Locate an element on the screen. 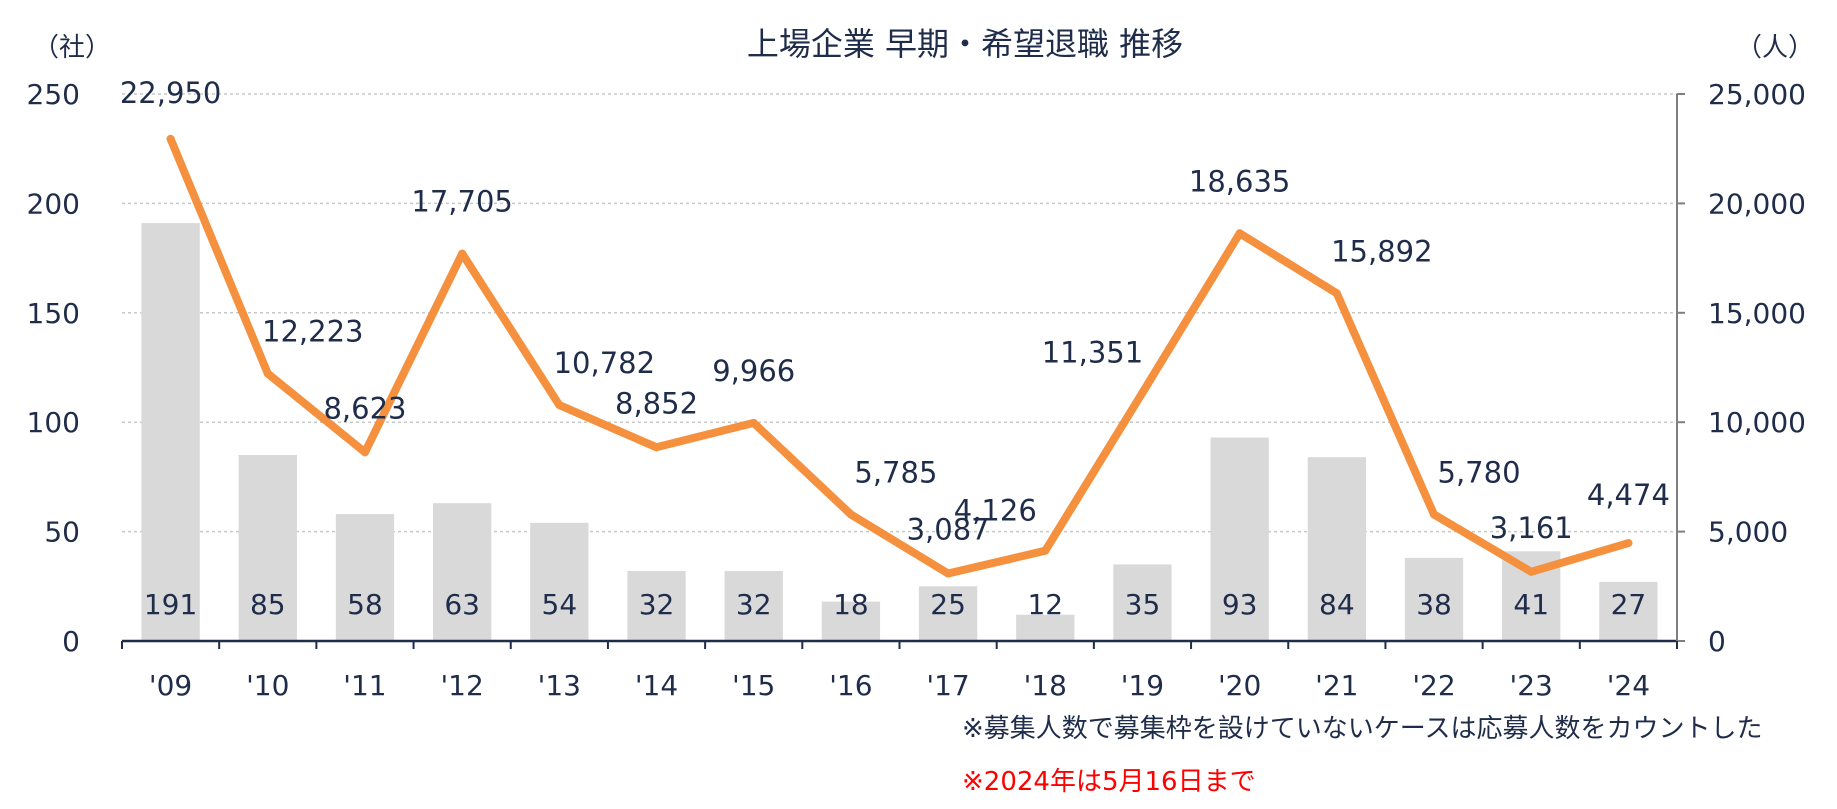 The image size is (1837, 809). bar-value-label: 191 is located at coordinates (170, 604).